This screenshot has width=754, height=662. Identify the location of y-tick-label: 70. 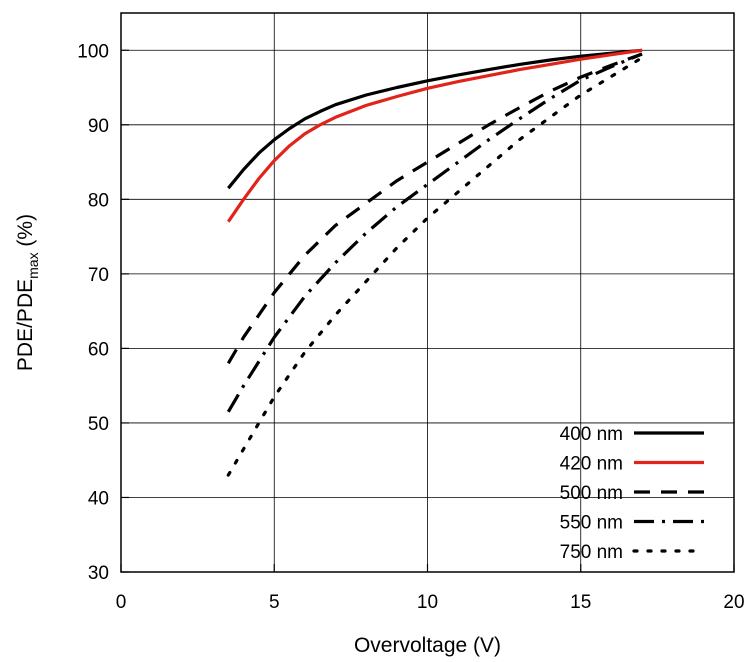
(98, 275).